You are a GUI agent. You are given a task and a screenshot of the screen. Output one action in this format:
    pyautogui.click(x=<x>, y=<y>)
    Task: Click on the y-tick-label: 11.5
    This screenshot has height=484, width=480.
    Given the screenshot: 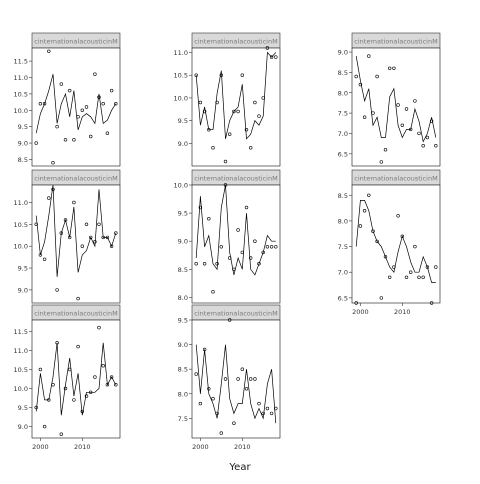 What is the action you would take?
    pyautogui.click(x=21, y=332)
    